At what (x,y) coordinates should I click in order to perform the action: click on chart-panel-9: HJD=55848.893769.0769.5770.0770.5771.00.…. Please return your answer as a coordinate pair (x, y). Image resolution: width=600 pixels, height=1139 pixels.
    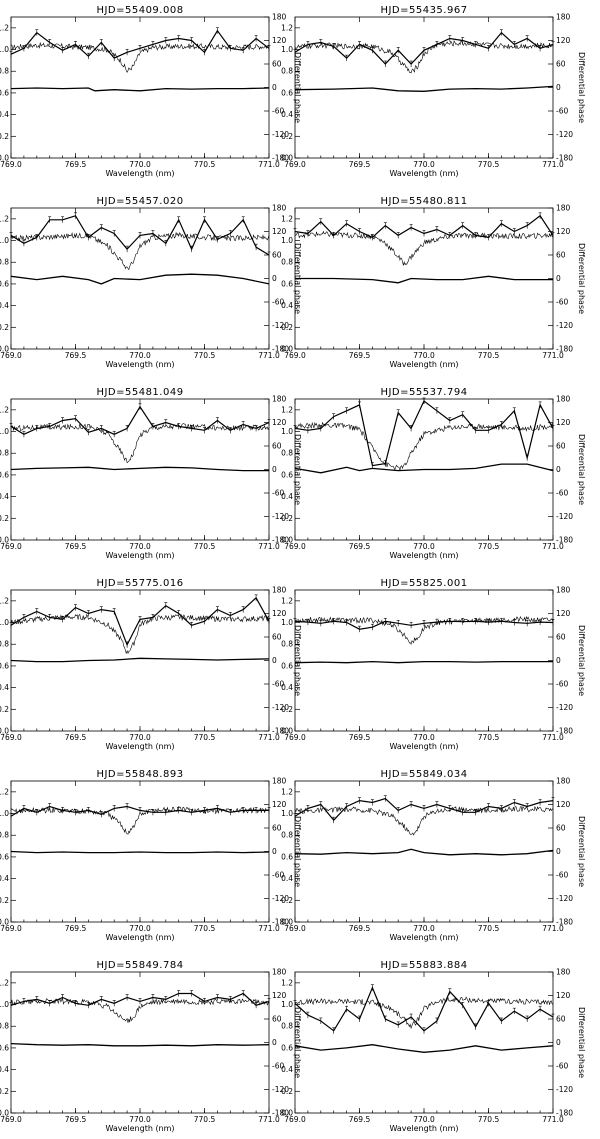
    Looking at the image, I should click on (151, 855).